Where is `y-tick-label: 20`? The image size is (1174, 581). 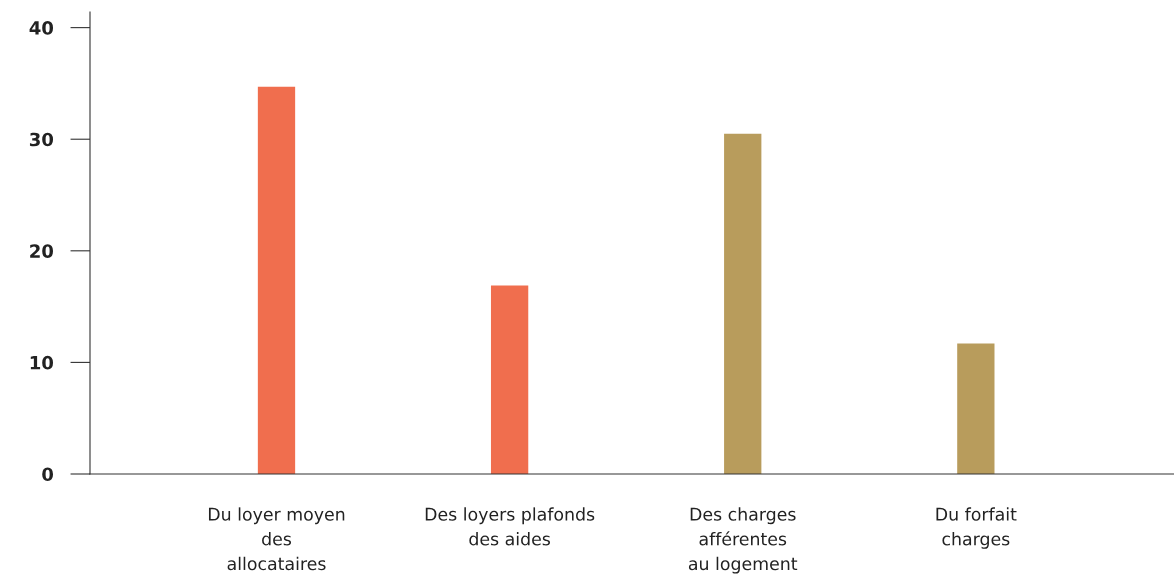 y-tick-label: 20 is located at coordinates (42, 251).